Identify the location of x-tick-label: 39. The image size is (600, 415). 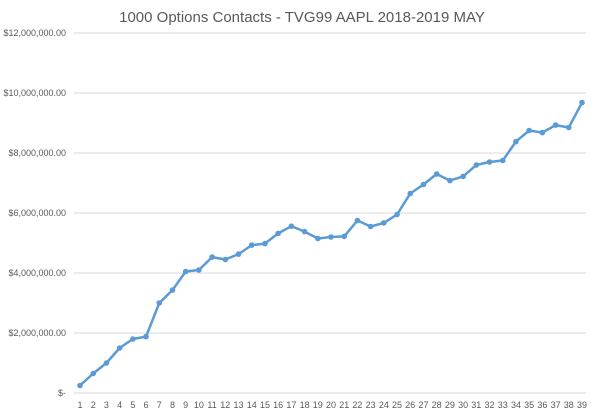
(582, 405).